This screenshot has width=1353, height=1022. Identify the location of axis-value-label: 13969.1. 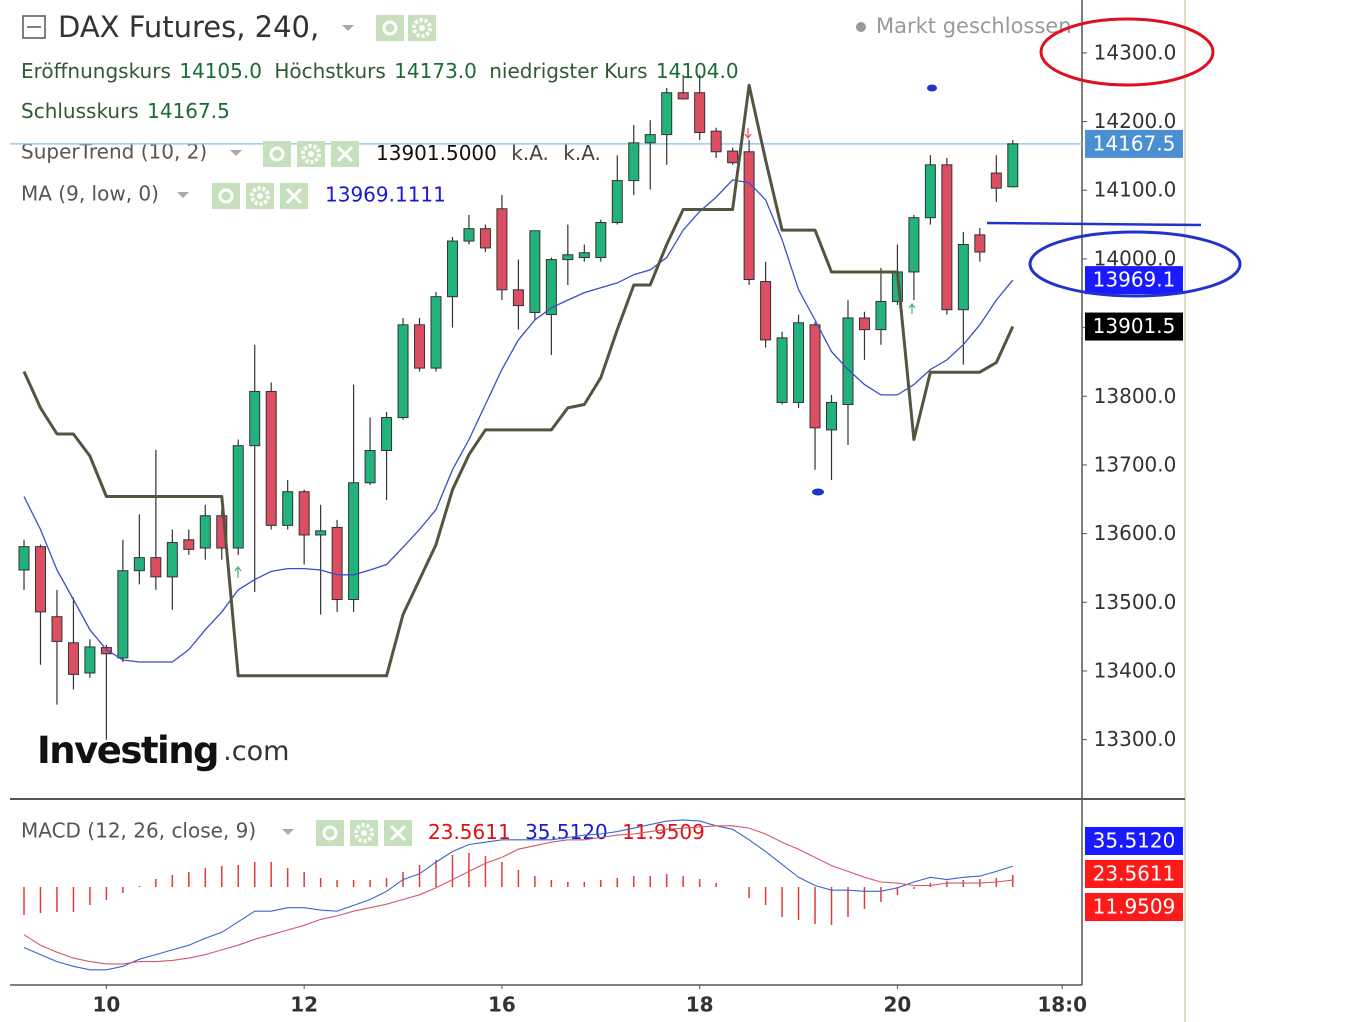
(1134, 280).